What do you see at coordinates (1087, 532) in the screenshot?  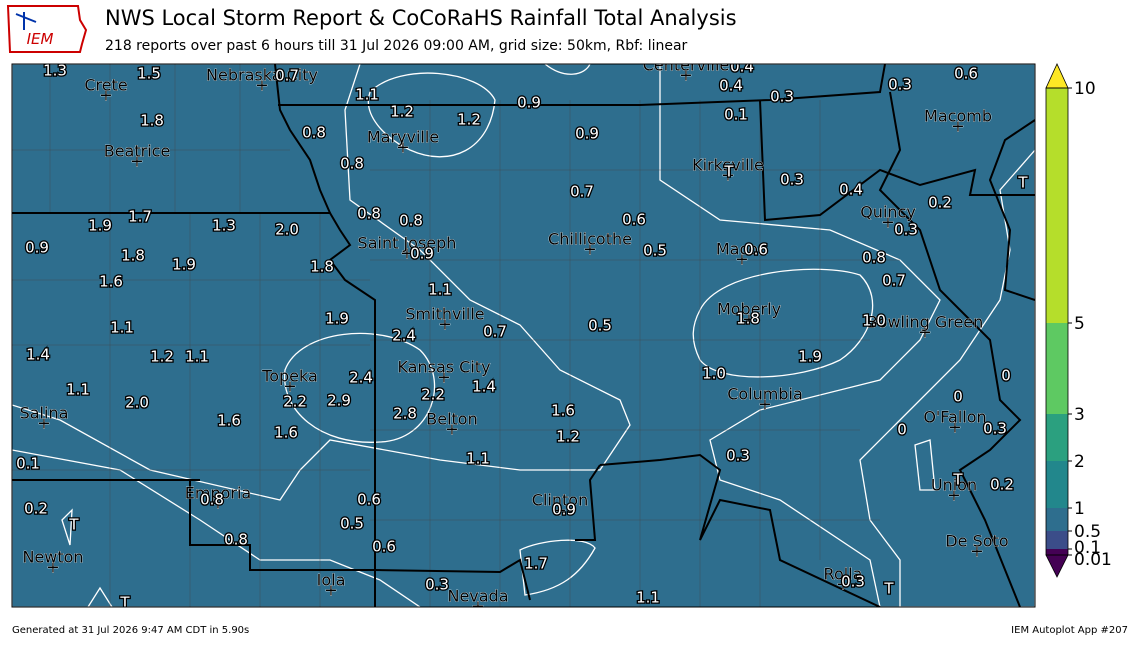 I see `colorbar-tick-label: 0.5` at bounding box center [1087, 532].